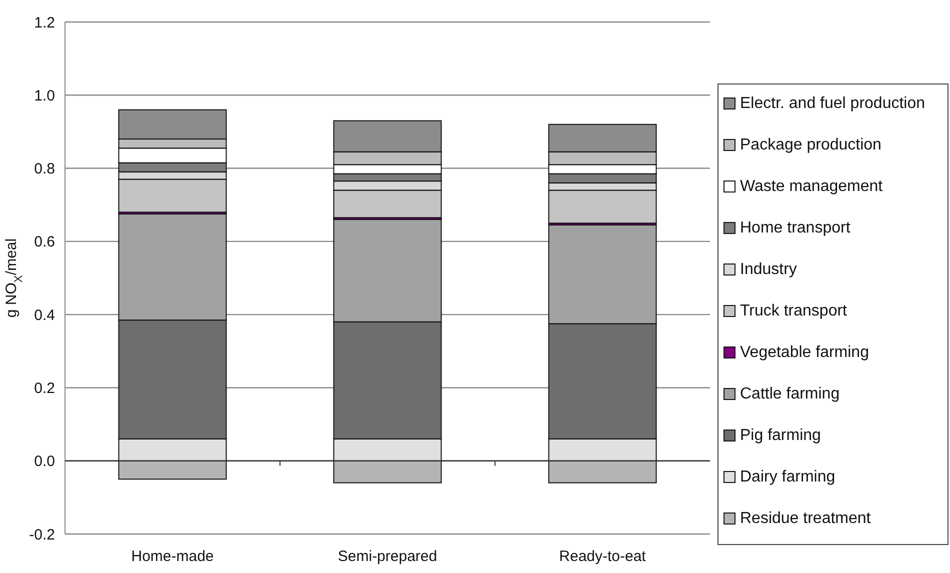  I want to click on legend-label: Industry, so click(768, 269).